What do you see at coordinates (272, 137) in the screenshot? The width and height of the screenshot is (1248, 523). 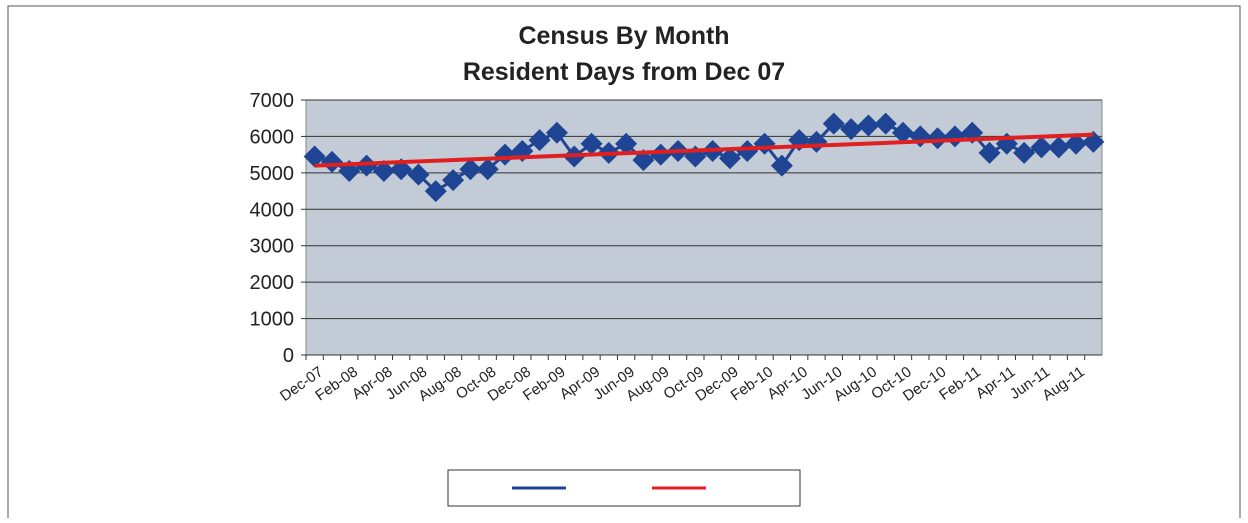 I see `y-tick-label: 6000` at bounding box center [272, 137].